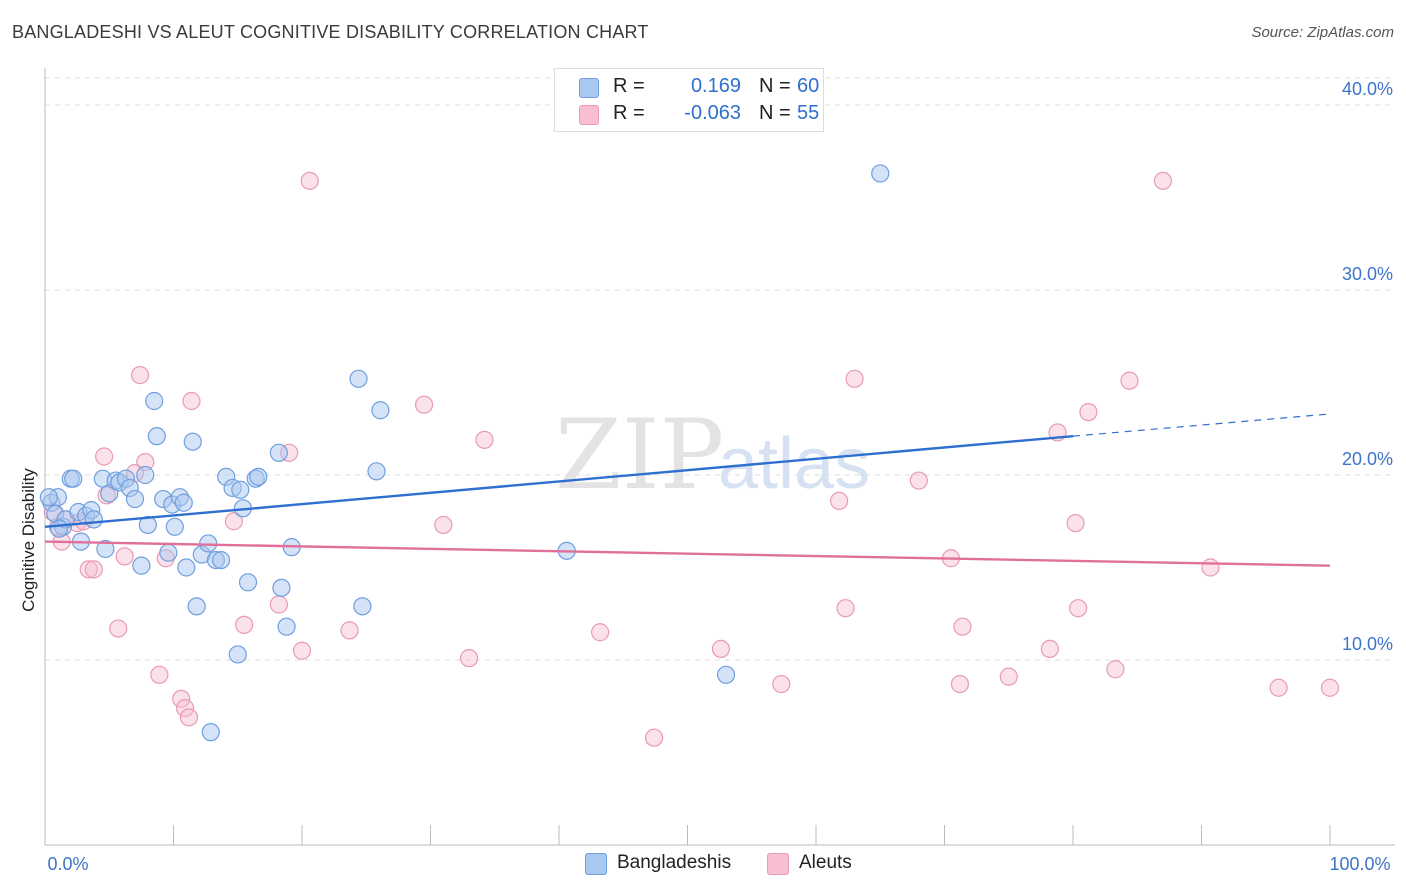 Image resolution: width=1406 pixels, height=892 pixels. Describe the element at coordinates (674, 862) in the screenshot. I see `bottom-legend-label: Bangladeshis` at that location.